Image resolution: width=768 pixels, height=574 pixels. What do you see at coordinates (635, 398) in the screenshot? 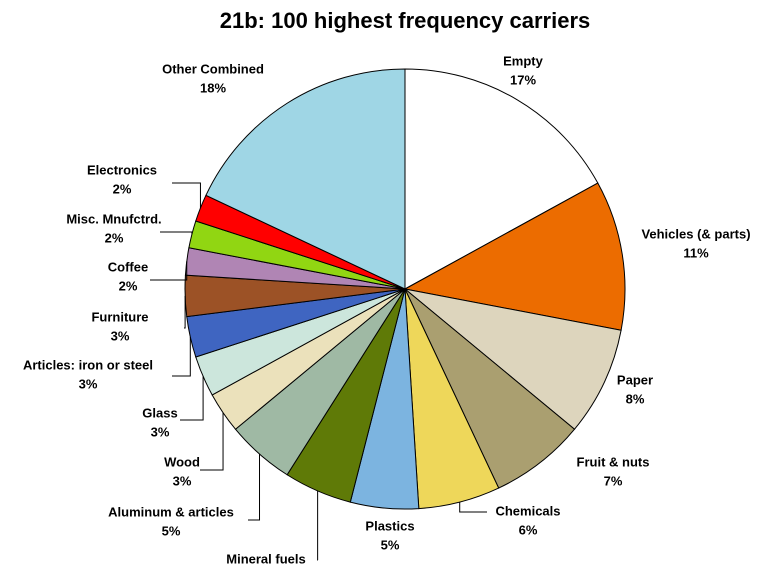
I see `slice-value-label: 8%` at bounding box center [635, 398].